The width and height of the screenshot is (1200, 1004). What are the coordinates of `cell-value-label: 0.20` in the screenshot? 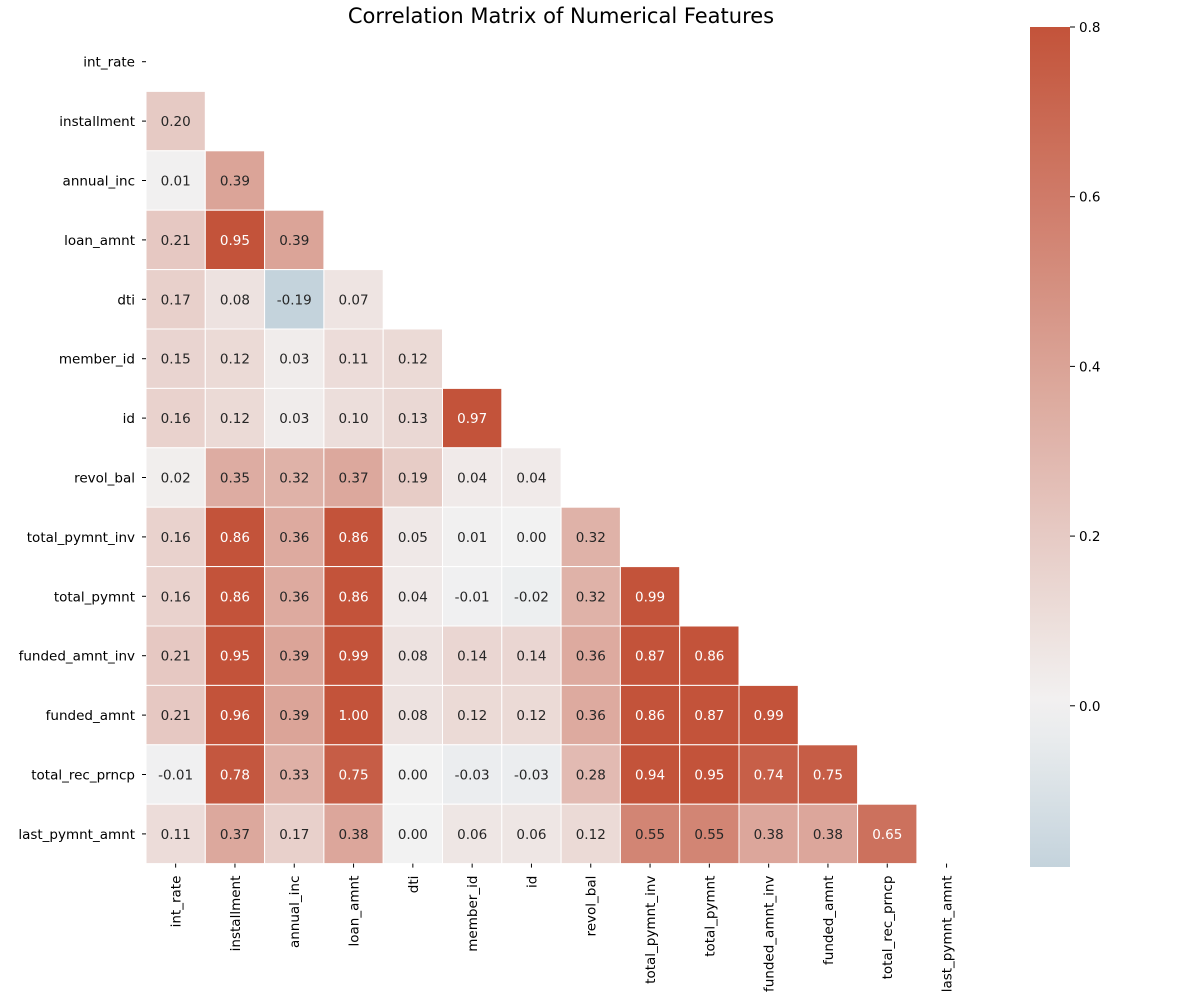 It's located at (176, 122).